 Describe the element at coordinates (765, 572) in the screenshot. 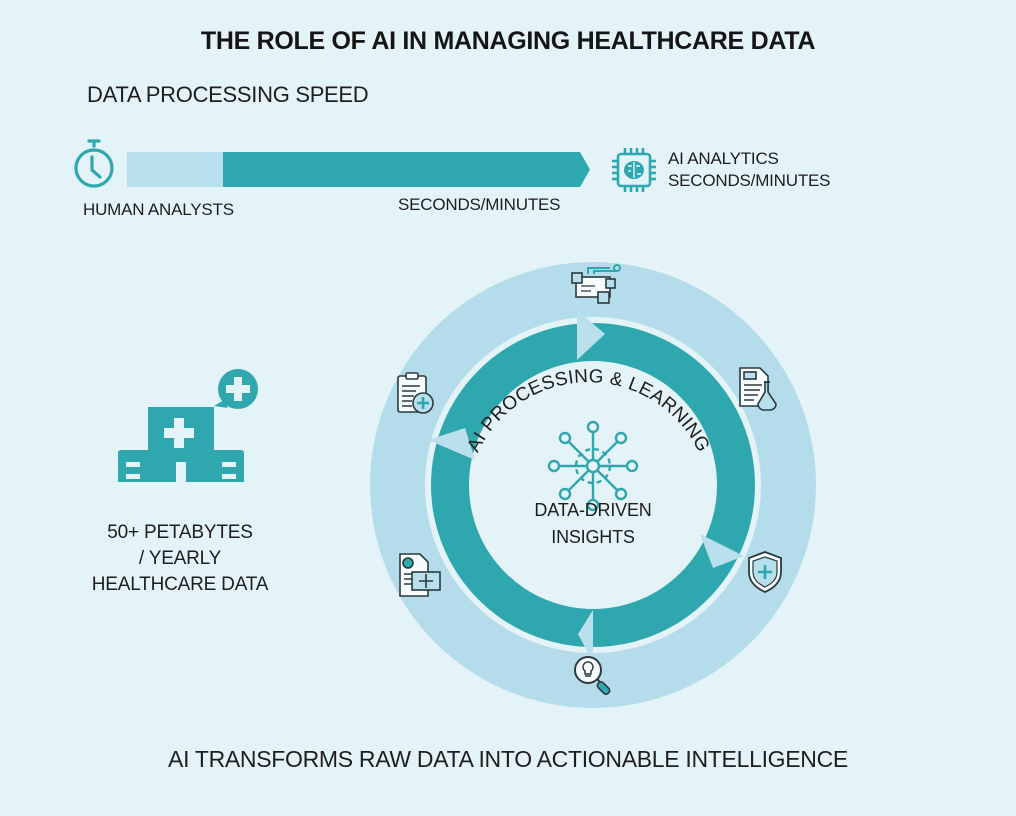

I see `security-shield-icon` at that location.